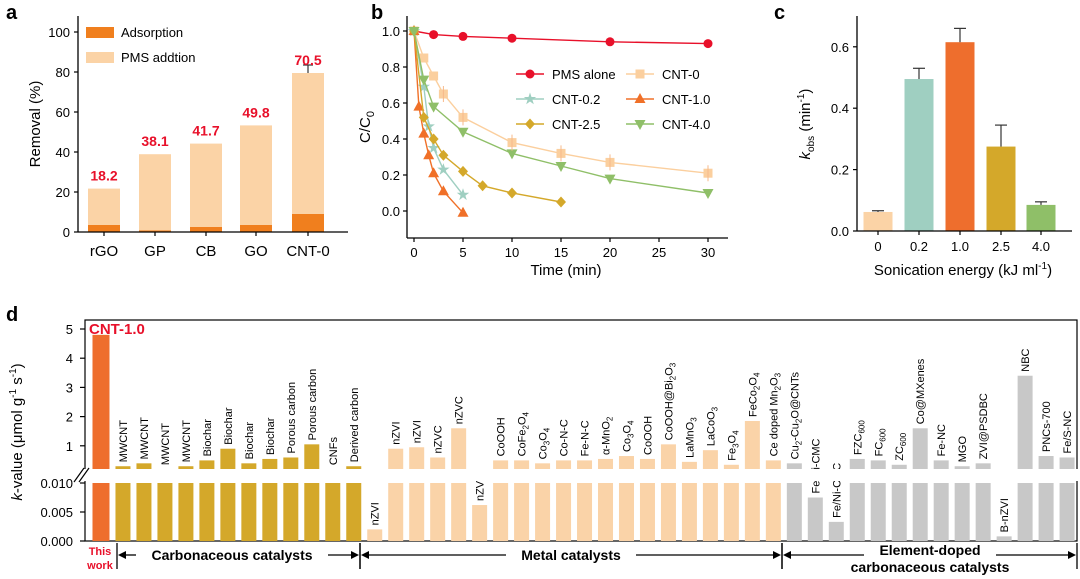  I want to click on panel-a-ytick-label: 20, so click(63, 192).